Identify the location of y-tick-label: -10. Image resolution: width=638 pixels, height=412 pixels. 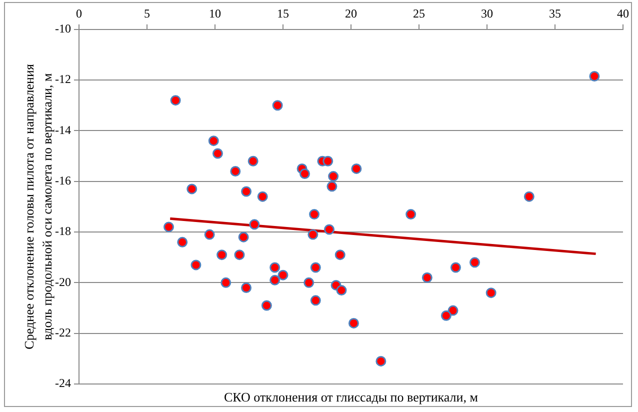
(62, 29).